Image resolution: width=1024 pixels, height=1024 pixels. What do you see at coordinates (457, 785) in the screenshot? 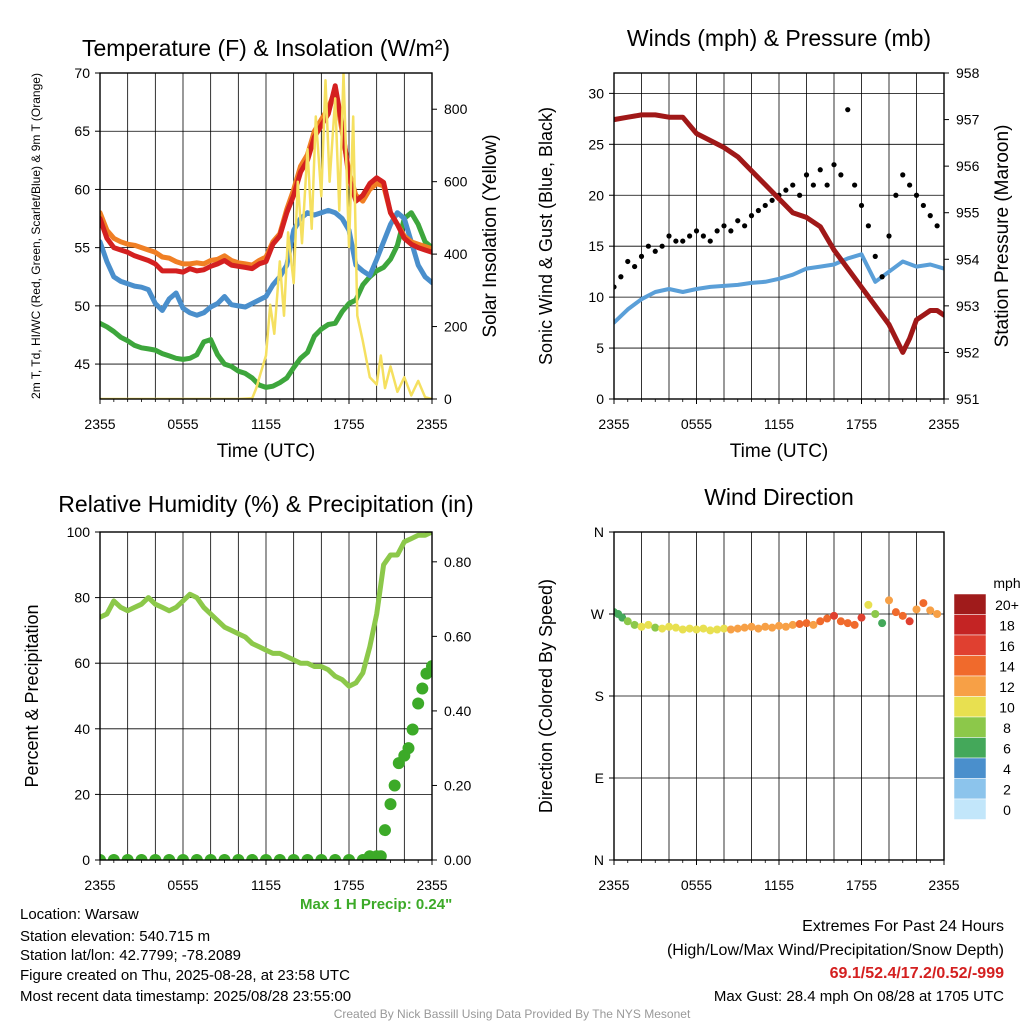
I see `y-right-tick-label: 0.20` at bounding box center [457, 785].